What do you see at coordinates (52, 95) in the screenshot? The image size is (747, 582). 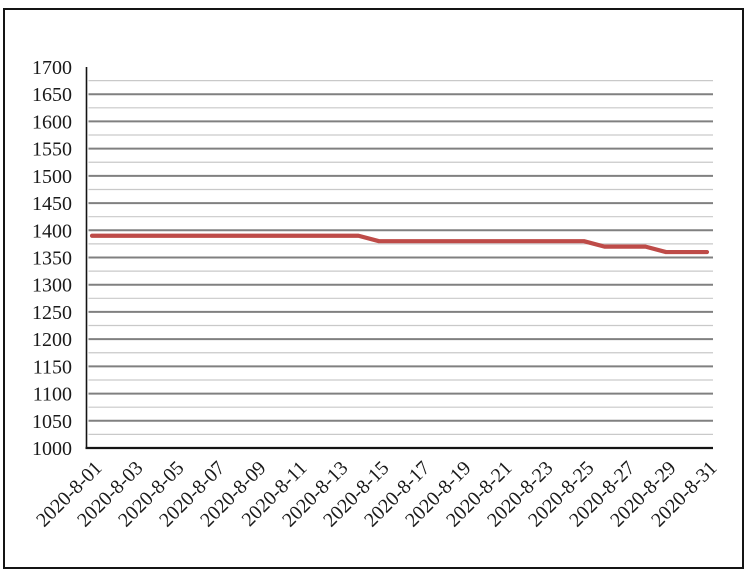 I see `y-tick-label: 1650` at bounding box center [52, 95].